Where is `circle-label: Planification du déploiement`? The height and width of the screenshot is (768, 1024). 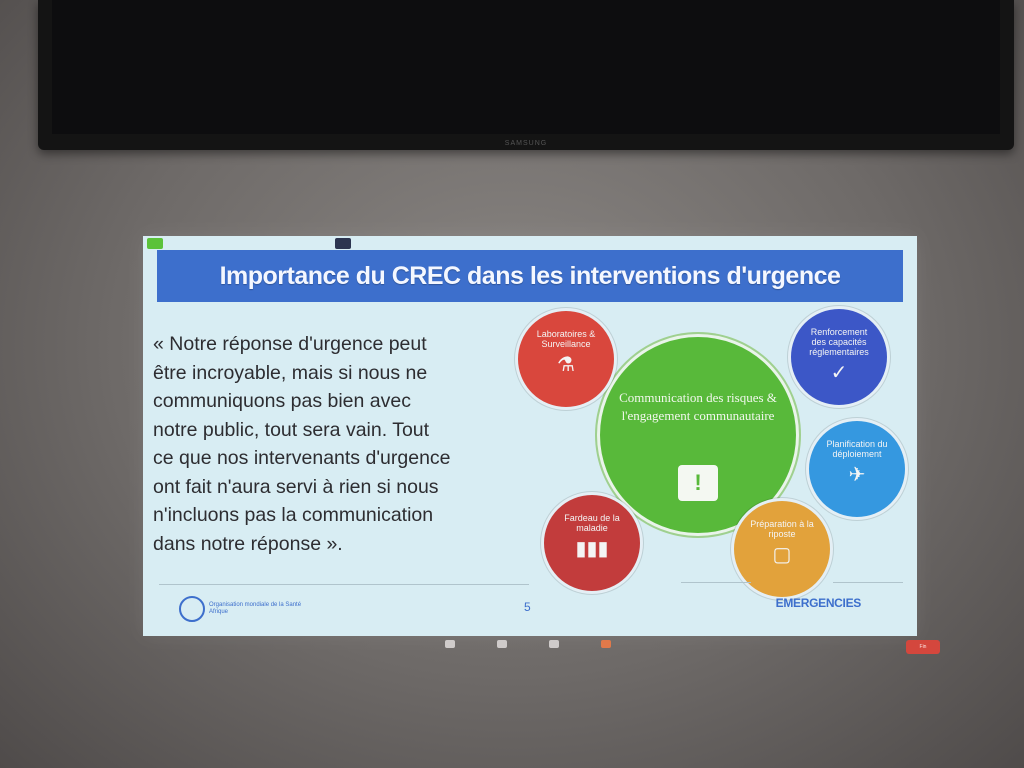 circle-label: Planification du déploiement is located at coordinates (857, 449).